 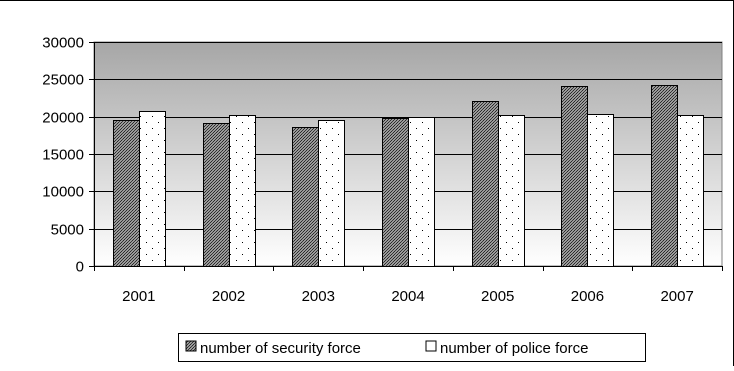 I want to click on x-axis: 2001 2002 2003 2004 2005 2006 2007, so click(x=422, y=285).